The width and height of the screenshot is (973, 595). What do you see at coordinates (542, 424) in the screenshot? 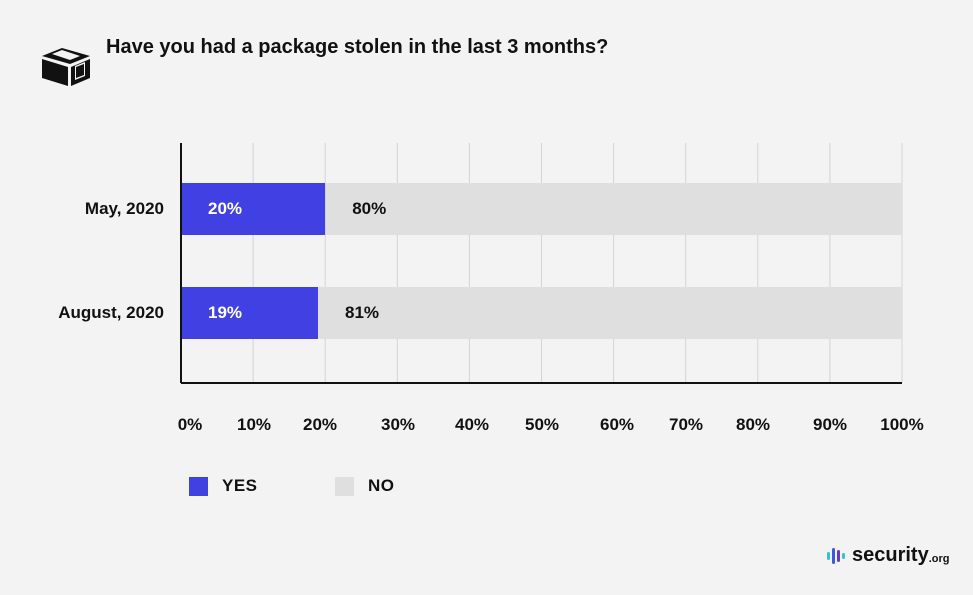
I see `x-tick-label: 50%` at bounding box center [542, 424].